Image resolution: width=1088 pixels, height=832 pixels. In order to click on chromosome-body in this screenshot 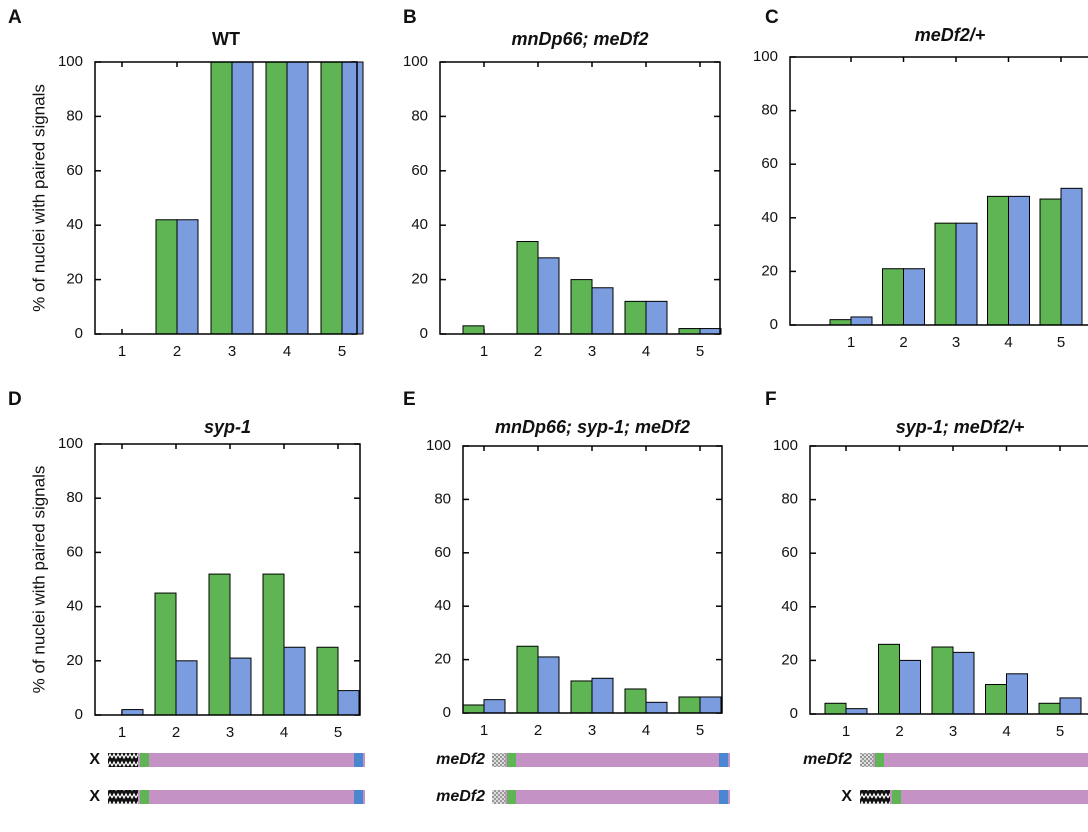, I will do `click(974, 760)`.